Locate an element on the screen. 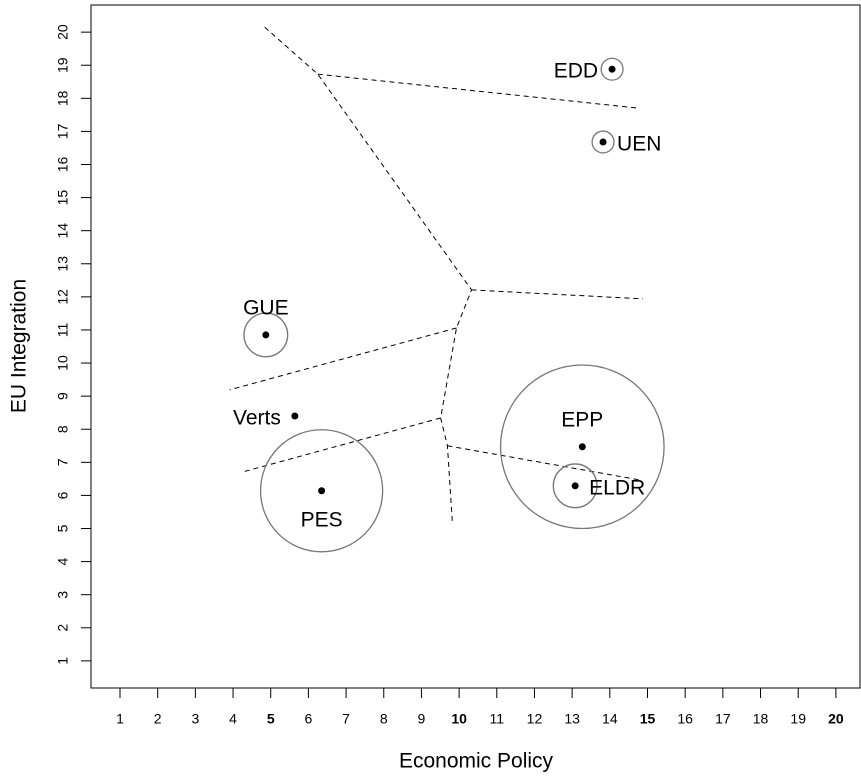 This screenshot has height=779, width=861. x-tick-label: 18 is located at coordinates (761, 719).